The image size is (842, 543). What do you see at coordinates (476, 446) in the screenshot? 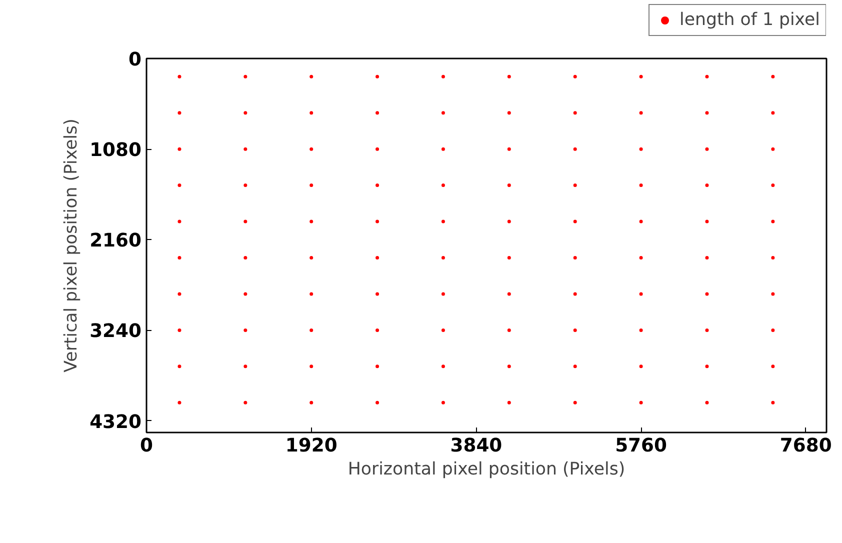
I see `x-tick-label: 3840` at bounding box center [476, 446].